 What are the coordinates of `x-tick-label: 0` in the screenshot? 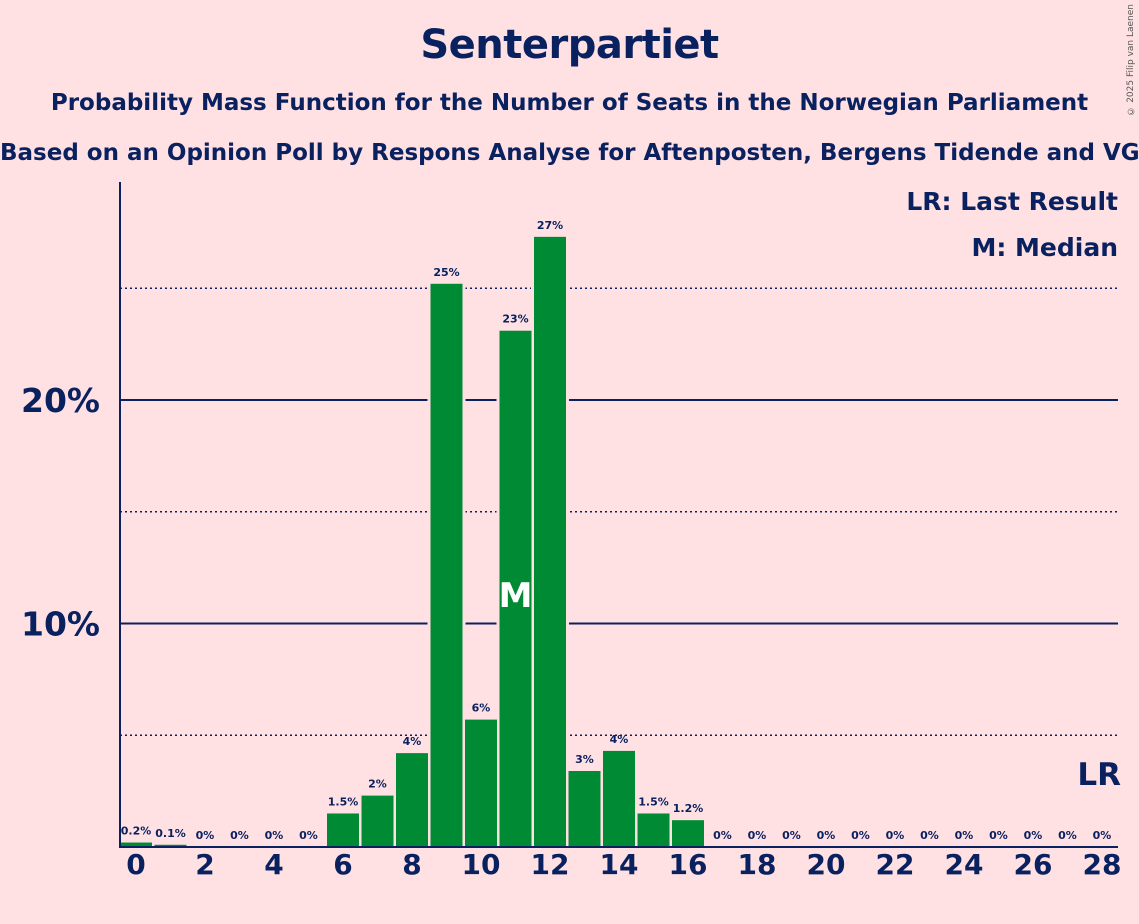 It's located at (135, 864).